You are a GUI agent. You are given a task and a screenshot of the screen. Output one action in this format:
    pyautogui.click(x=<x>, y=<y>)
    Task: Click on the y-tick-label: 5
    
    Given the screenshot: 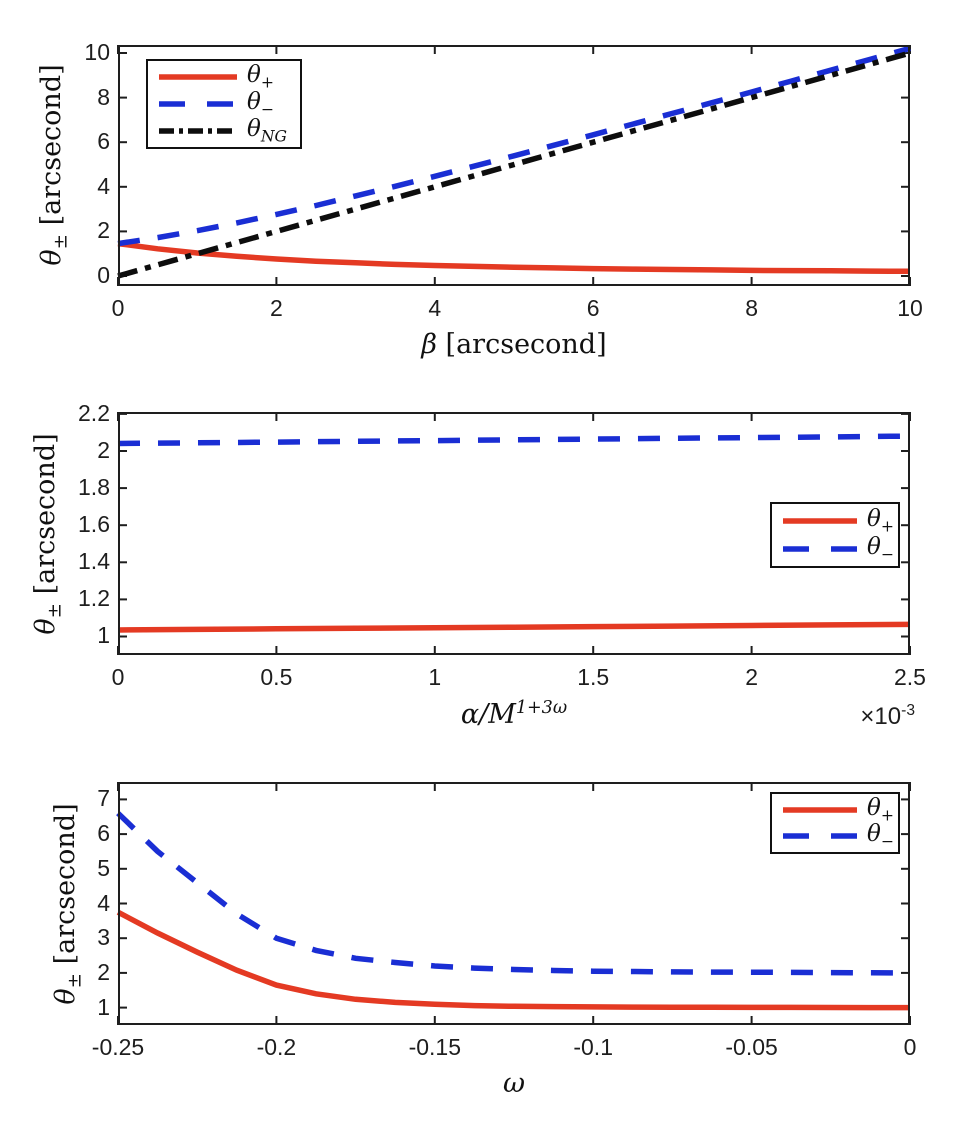 What is the action you would take?
    pyautogui.click(x=103, y=867)
    